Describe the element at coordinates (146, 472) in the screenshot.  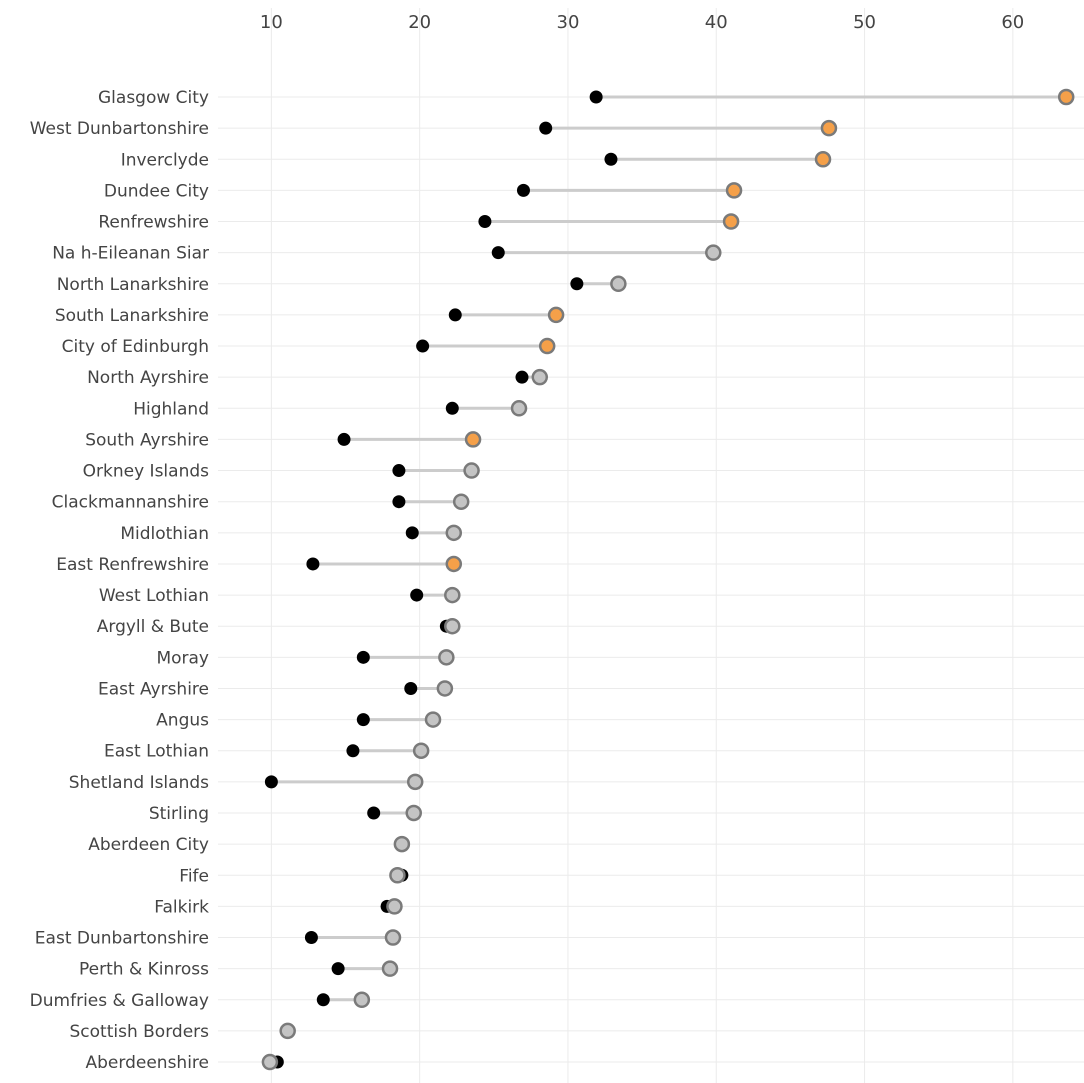
I see `category-label: Orkney Islands` at that location.